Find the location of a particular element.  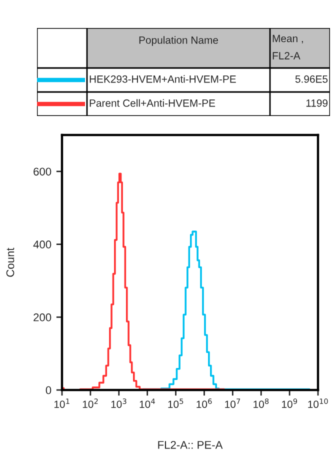

y-tick-label: 200 is located at coordinates (43, 317).